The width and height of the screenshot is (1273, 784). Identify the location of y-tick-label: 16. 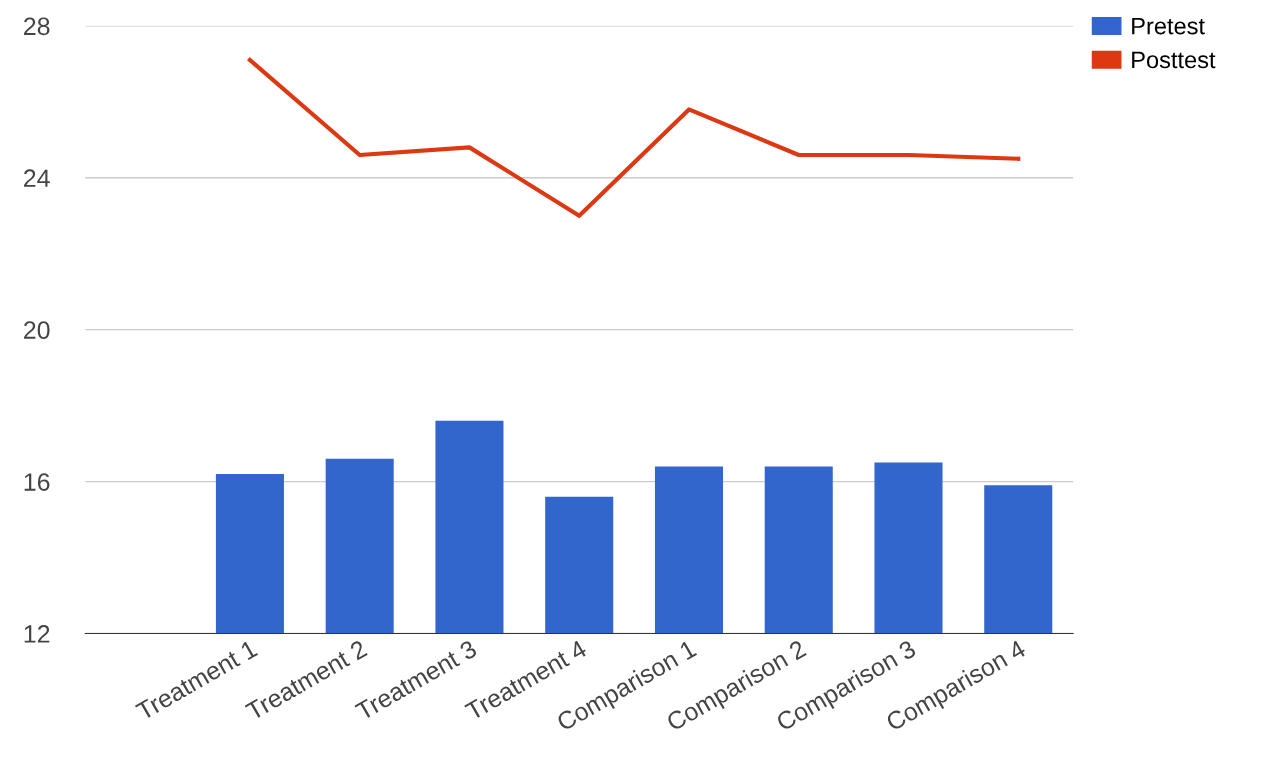
(37, 482).